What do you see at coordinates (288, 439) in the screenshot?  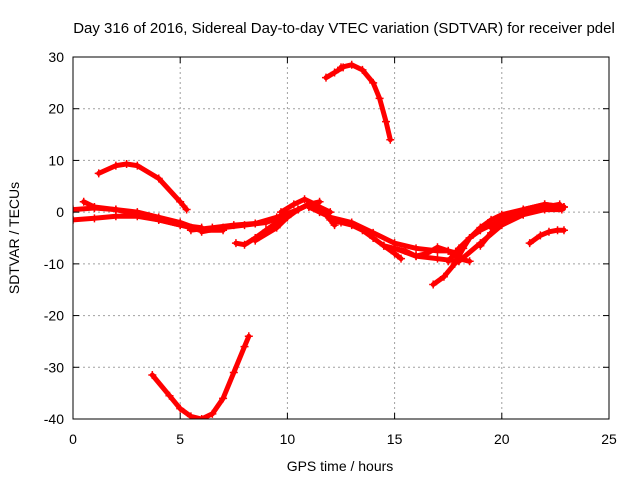 I see `x-tick-label: 10` at bounding box center [288, 439].